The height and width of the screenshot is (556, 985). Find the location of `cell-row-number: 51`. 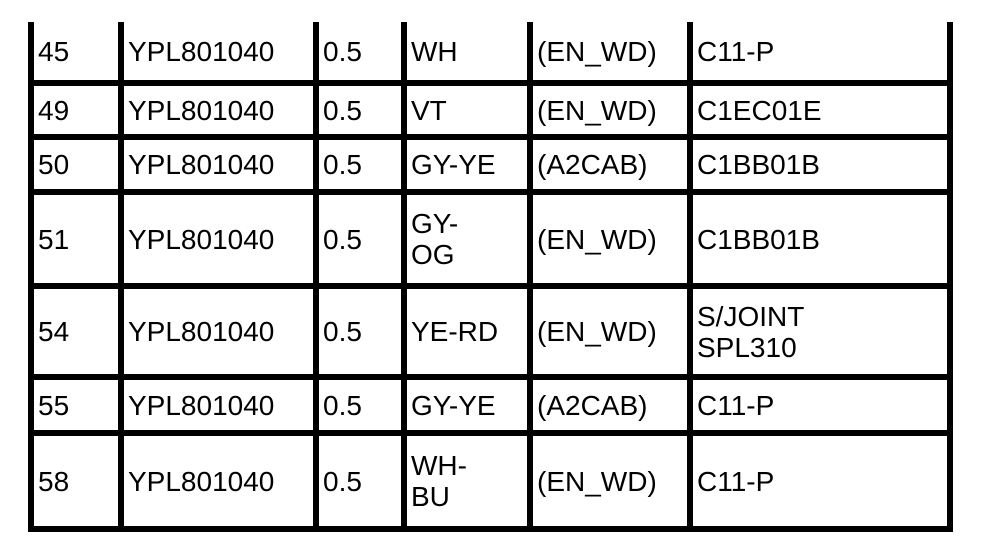

cell-row-number: 51 is located at coordinates (54, 239).